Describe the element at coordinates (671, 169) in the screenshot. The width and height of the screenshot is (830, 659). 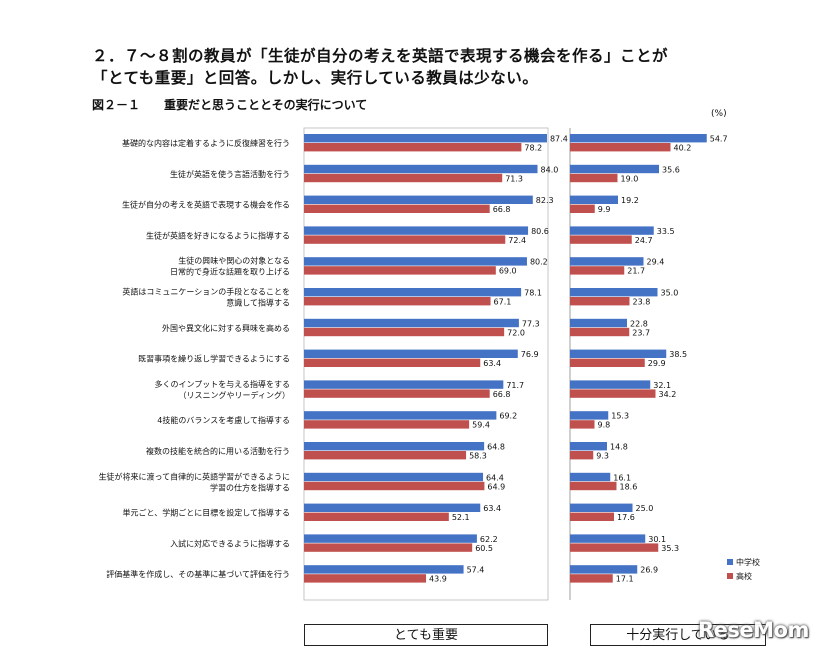
I see `implemented-value-label: 35.6` at that location.